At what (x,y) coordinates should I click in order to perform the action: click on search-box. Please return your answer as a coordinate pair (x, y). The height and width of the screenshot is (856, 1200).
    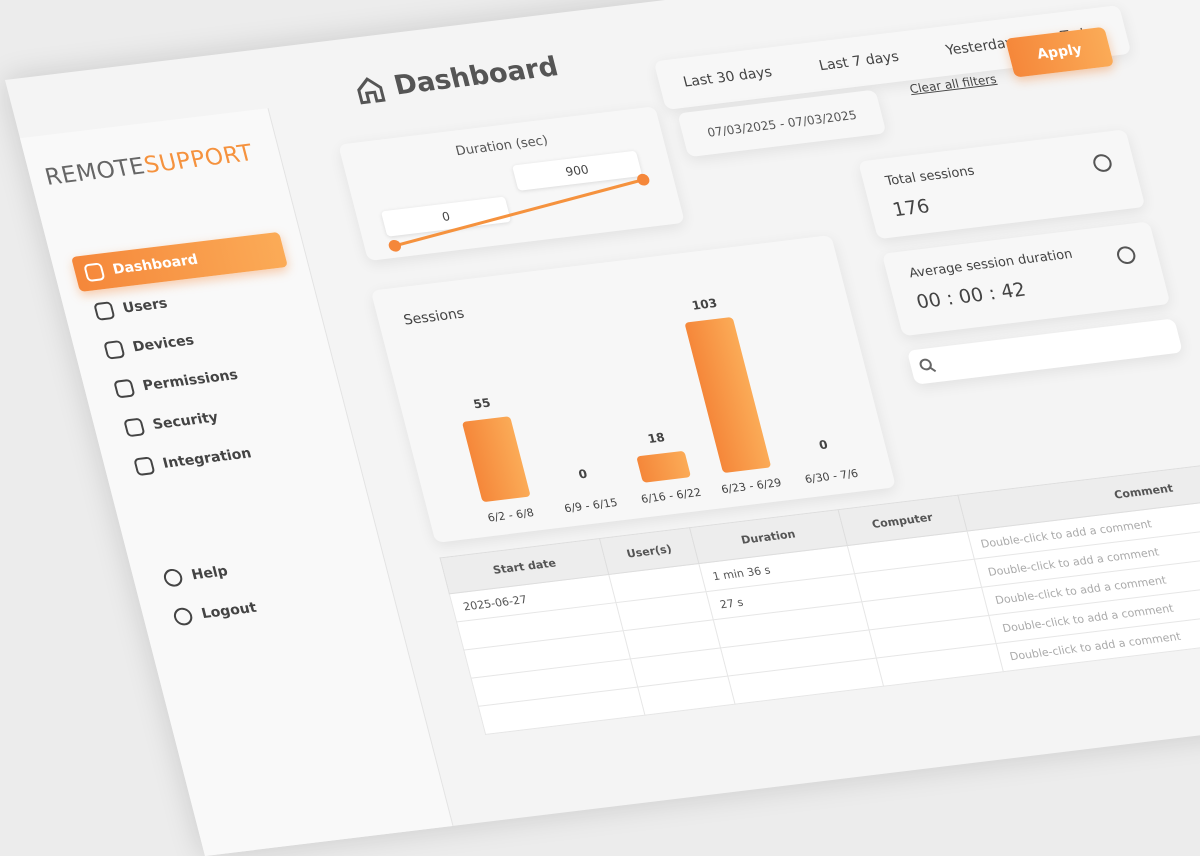
    Looking at the image, I should click on (1044, 351).